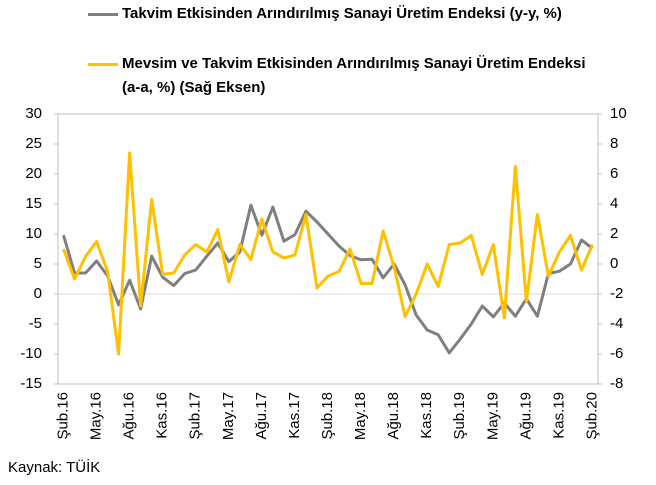 The width and height of the screenshot is (656, 485). I want to click on y-tick-label: 20, so click(33, 173).